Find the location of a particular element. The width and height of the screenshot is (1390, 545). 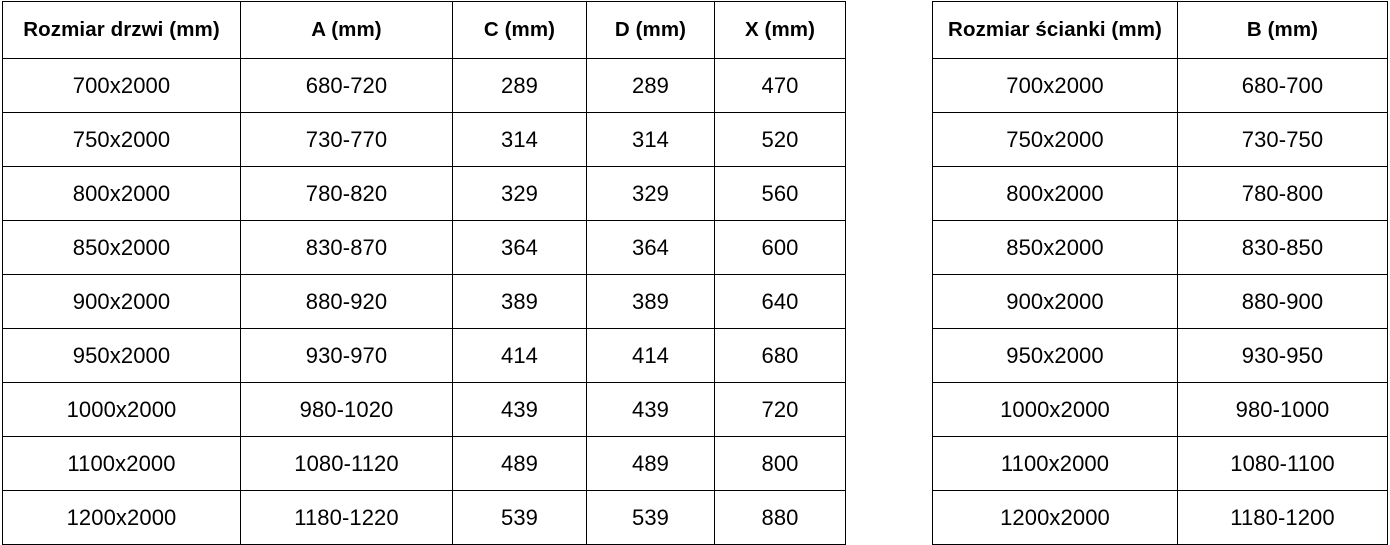

cell-d: 314 is located at coordinates (650, 139).